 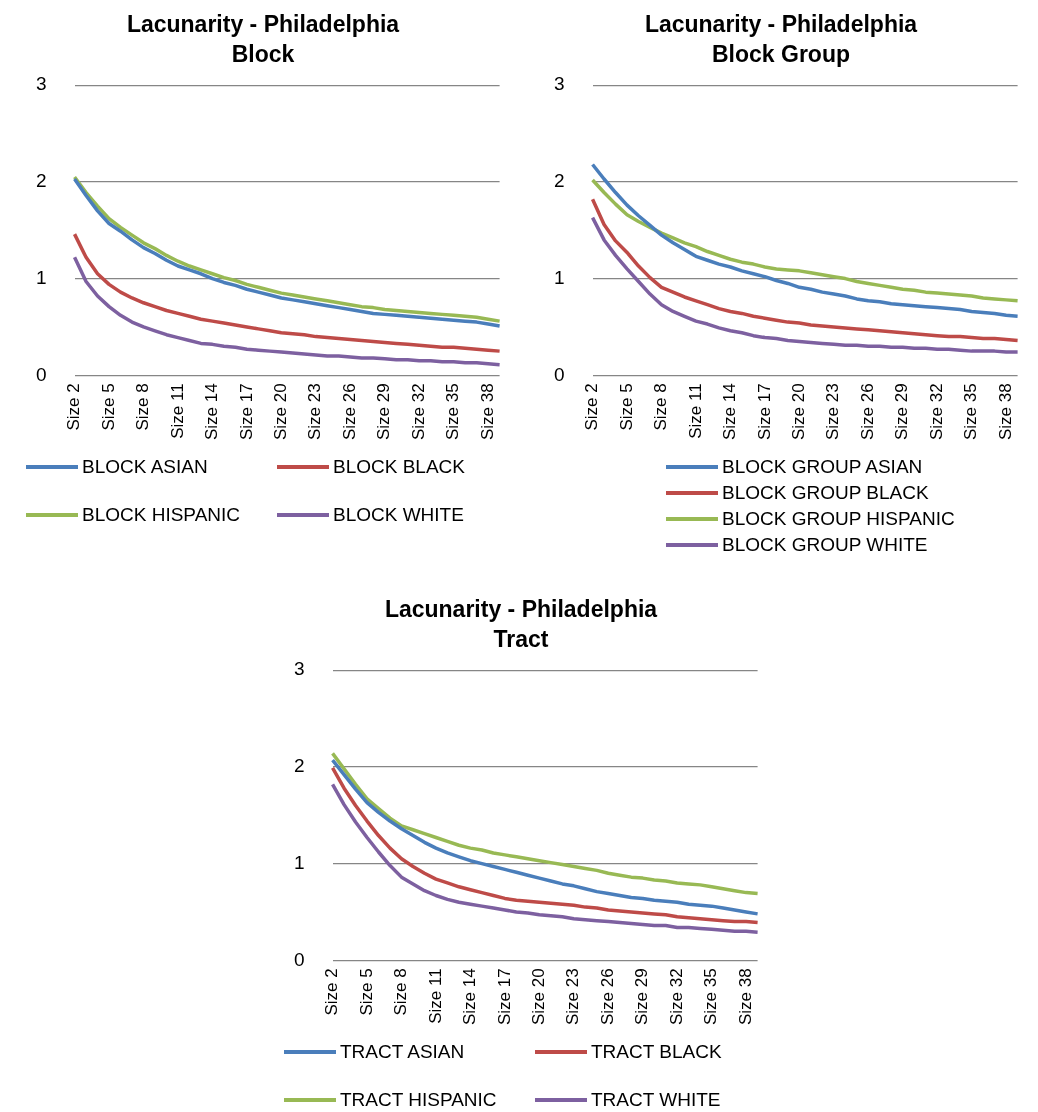 What do you see at coordinates (263, 53) in the screenshot?
I see `chart-subtitle: Block` at bounding box center [263, 53].